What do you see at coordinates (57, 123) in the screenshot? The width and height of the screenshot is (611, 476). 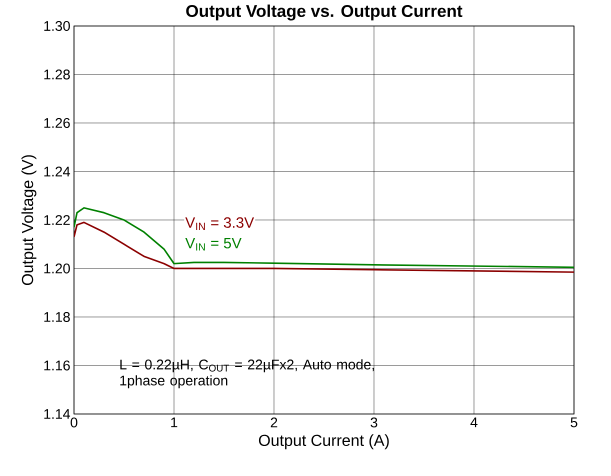 I see `y-tick-label: 1.26` at bounding box center [57, 123].